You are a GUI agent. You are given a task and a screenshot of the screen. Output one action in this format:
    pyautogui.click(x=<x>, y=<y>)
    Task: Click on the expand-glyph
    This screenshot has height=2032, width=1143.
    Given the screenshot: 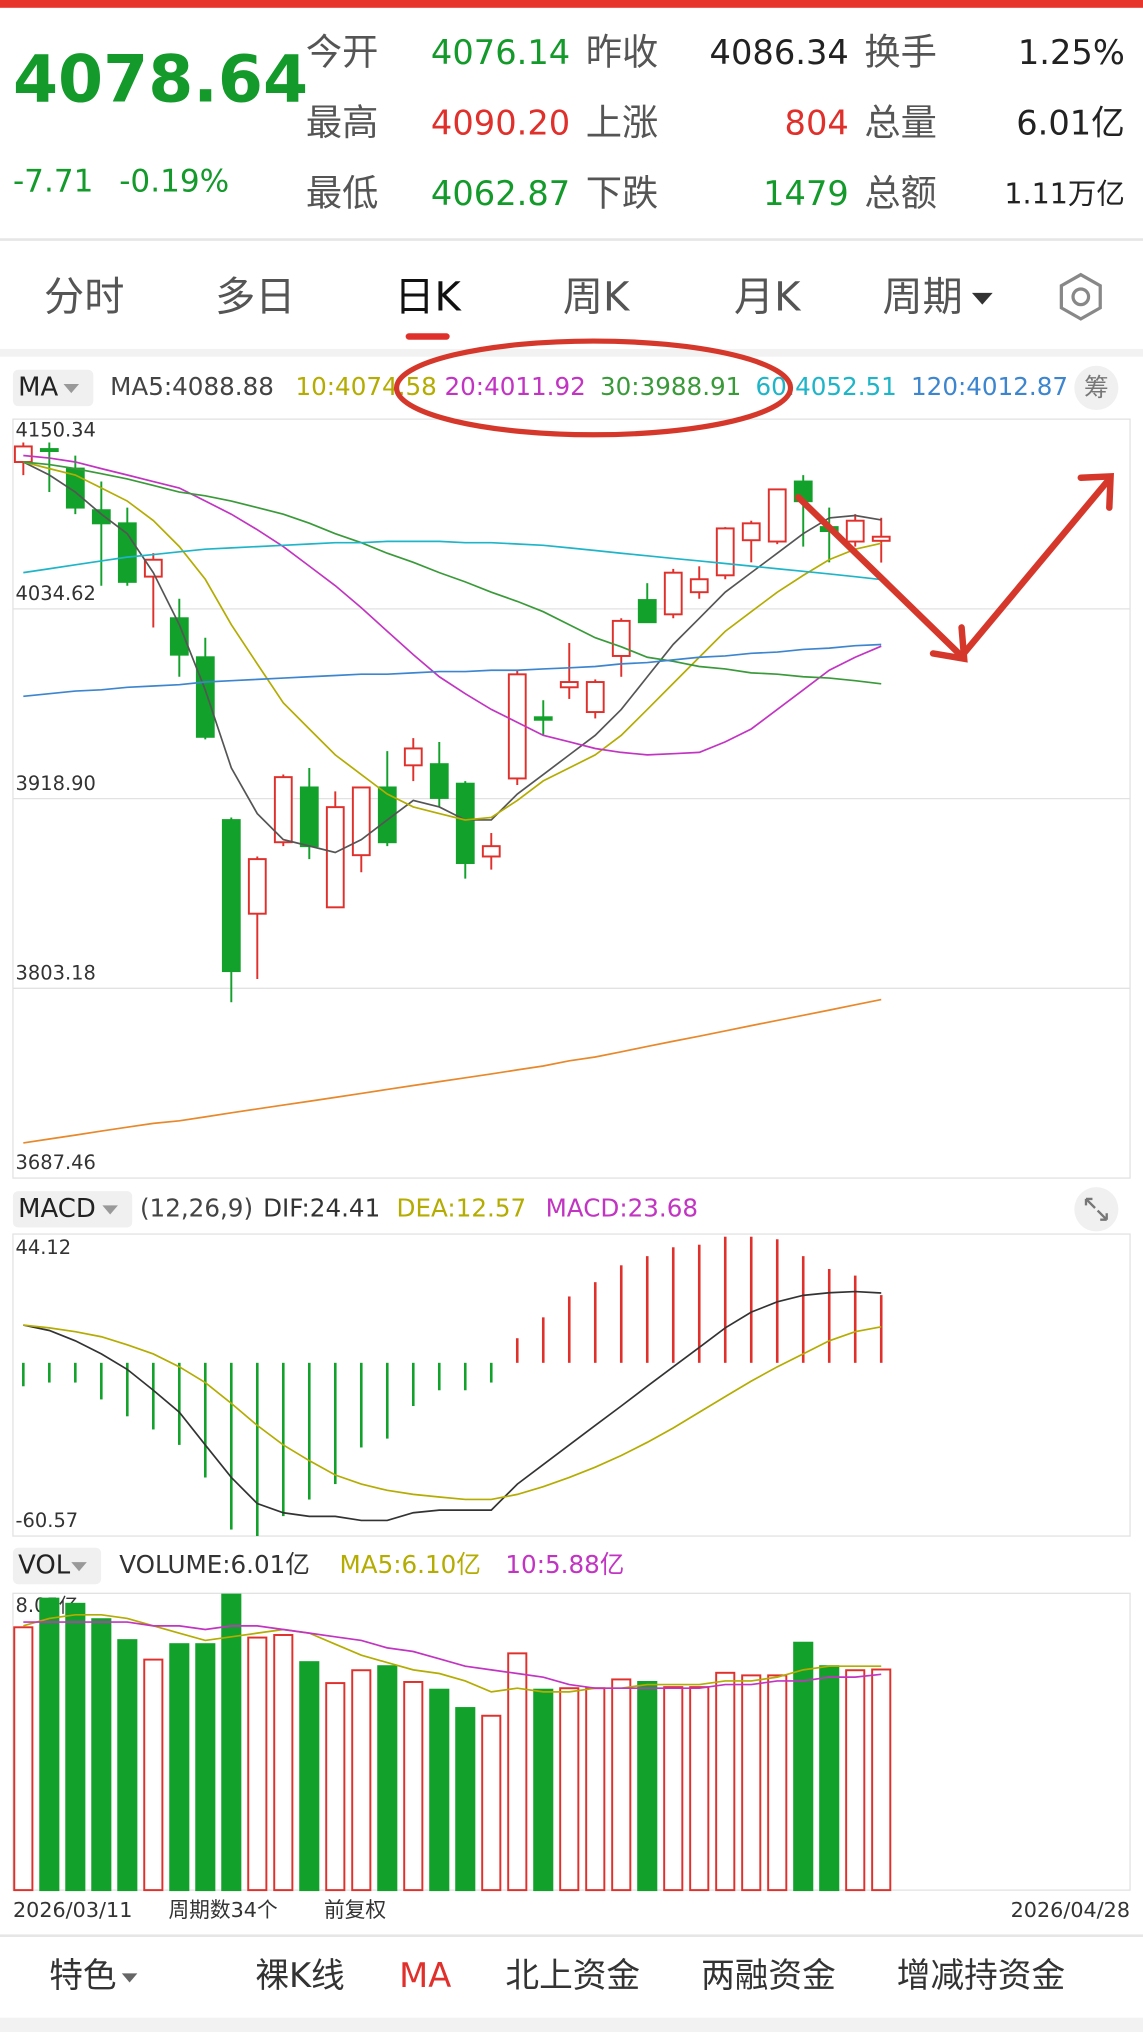 What is the action you would take?
    pyautogui.click(x=1096, y=1209)
    